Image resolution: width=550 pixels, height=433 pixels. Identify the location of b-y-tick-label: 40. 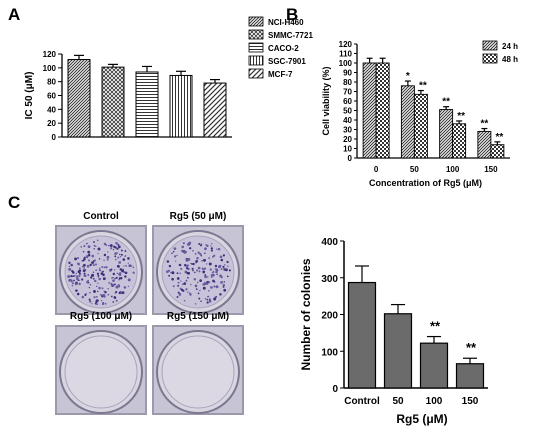
(347, 120).